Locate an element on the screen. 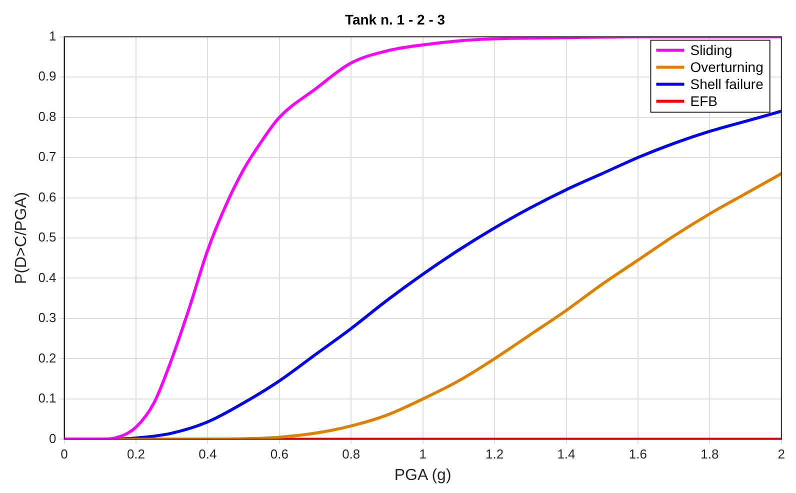 The image size is (796, 493). x-tick-label: 1 is located at coordinates (422, 454).